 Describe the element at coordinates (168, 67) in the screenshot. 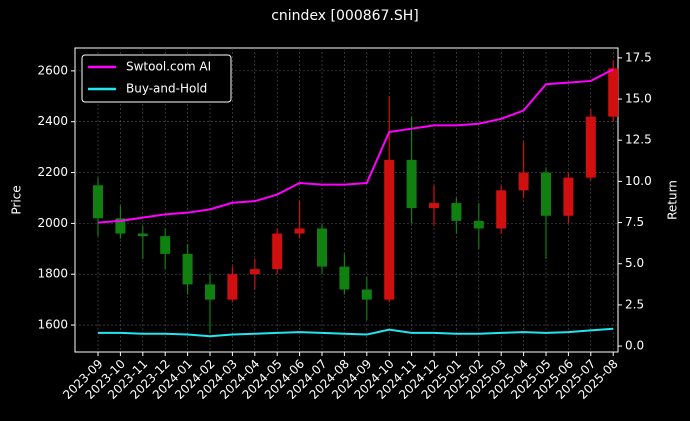

I see `legend-label: Swtool.com AI` at that location.